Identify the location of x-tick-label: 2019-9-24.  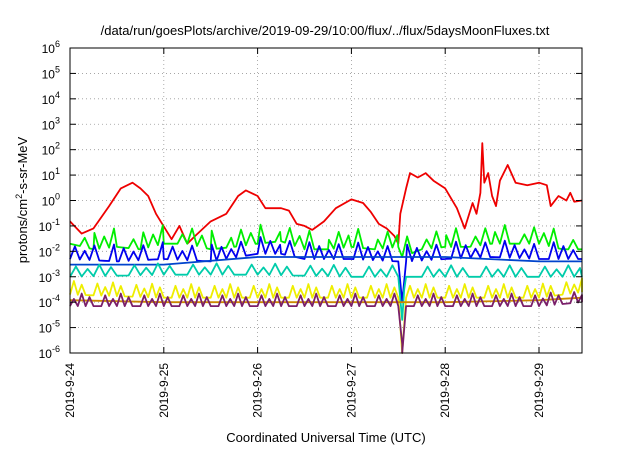
(70, 390).